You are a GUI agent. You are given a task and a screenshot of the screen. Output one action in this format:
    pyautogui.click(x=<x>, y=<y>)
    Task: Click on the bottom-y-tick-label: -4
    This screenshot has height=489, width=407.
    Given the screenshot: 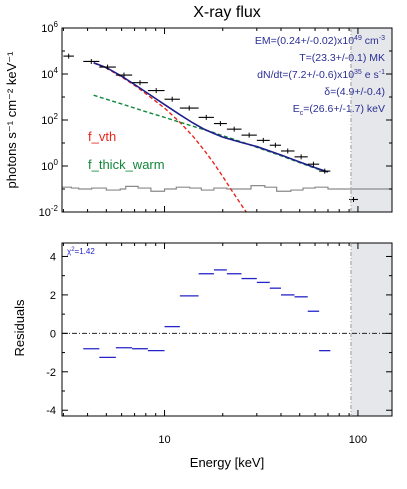 What is the action you would take?
    pyautogui.click(x=51, y=411)
    